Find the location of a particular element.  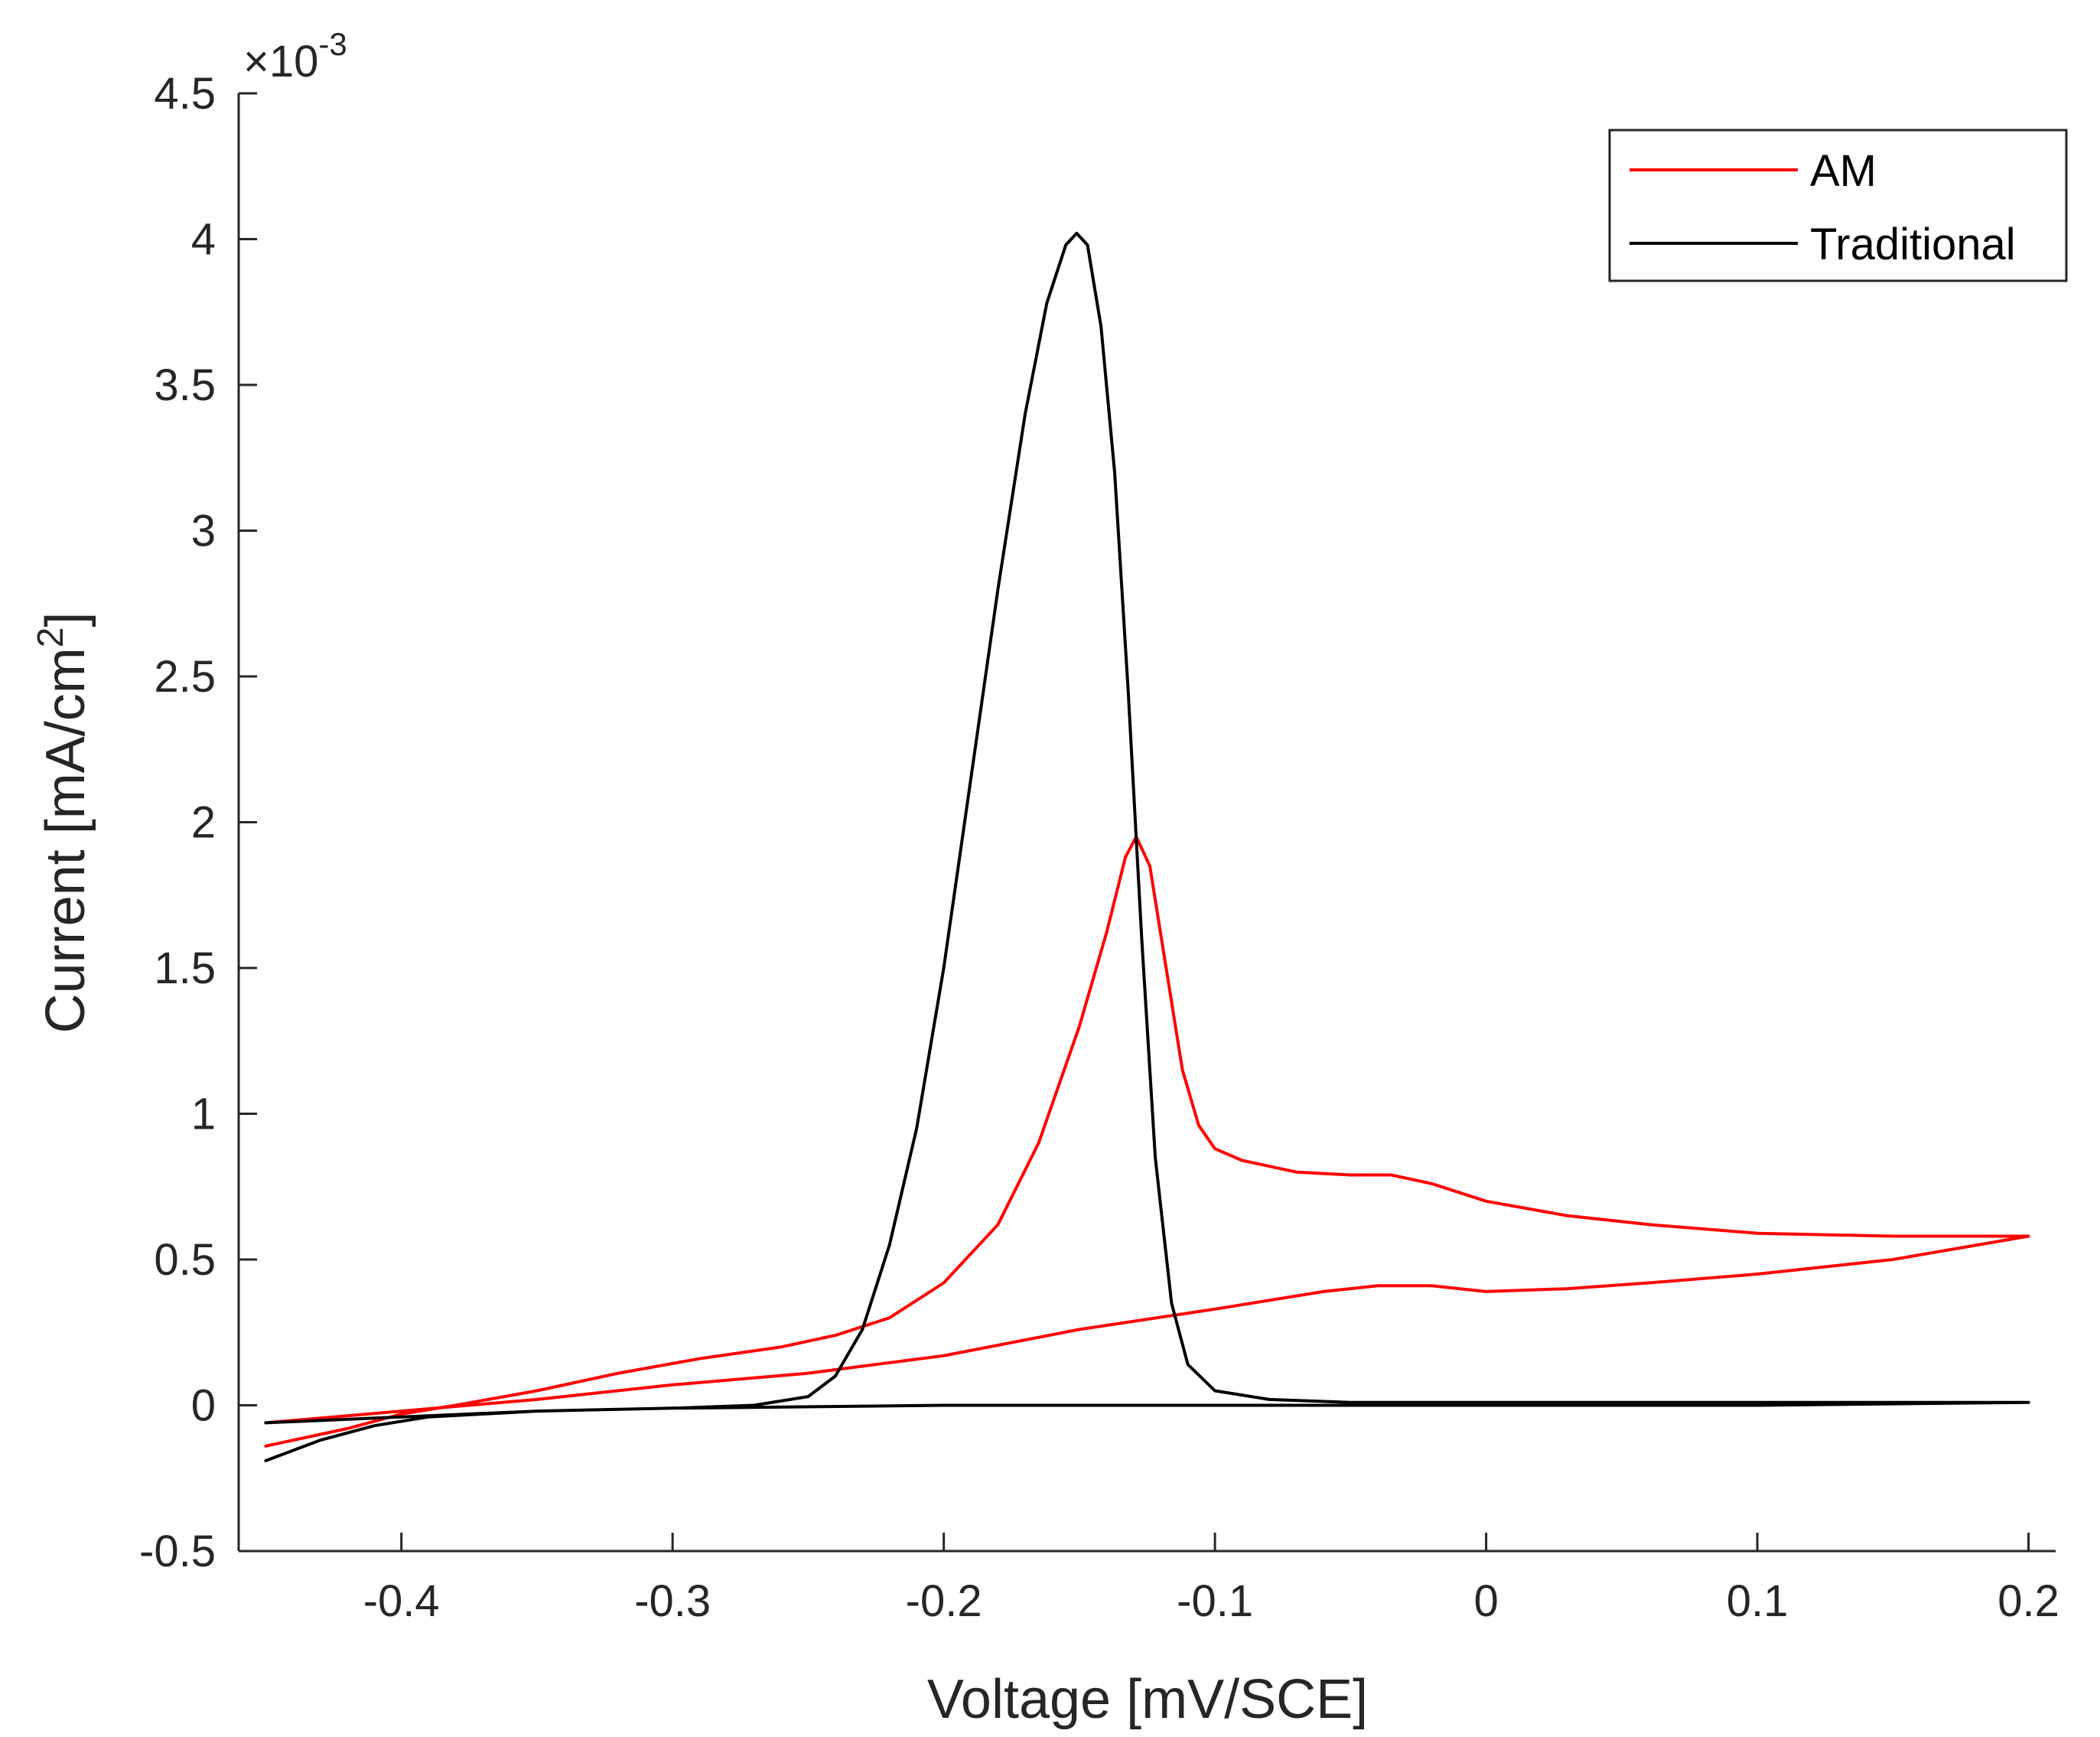

y-exponent-label: ×10⁻³ is located at coordinates (295, 56).